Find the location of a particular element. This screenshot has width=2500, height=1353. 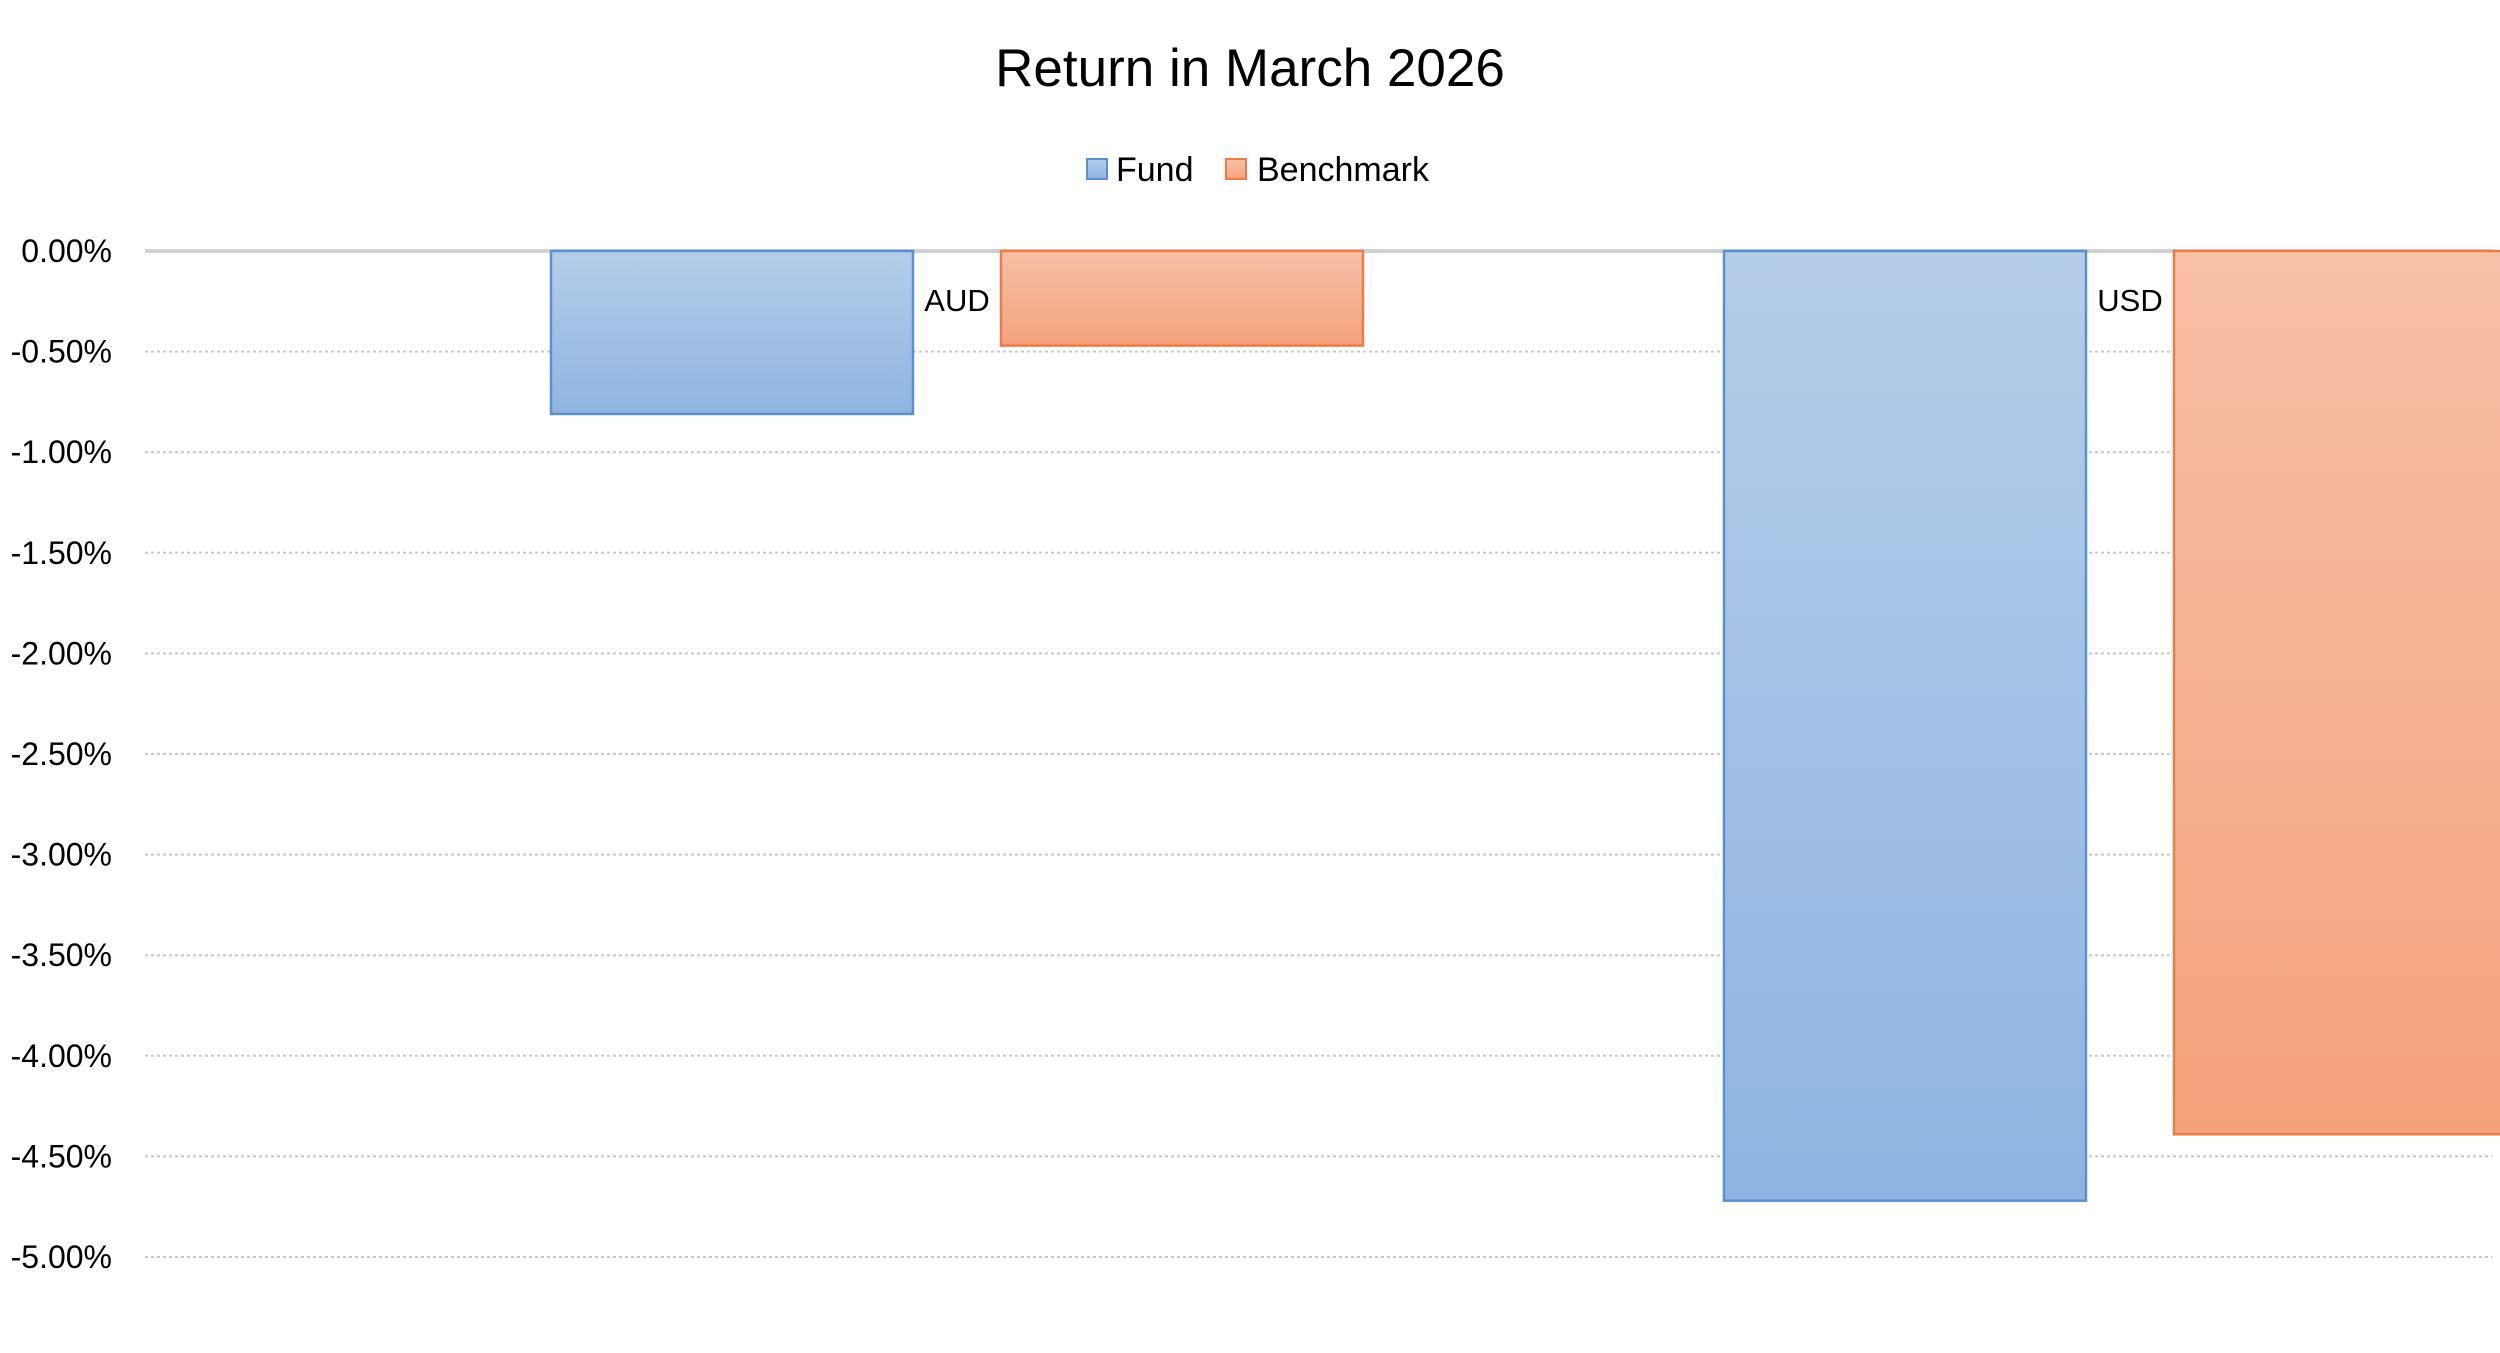

y-tick-label: -5.00% is located at coordinates (61, 1257).